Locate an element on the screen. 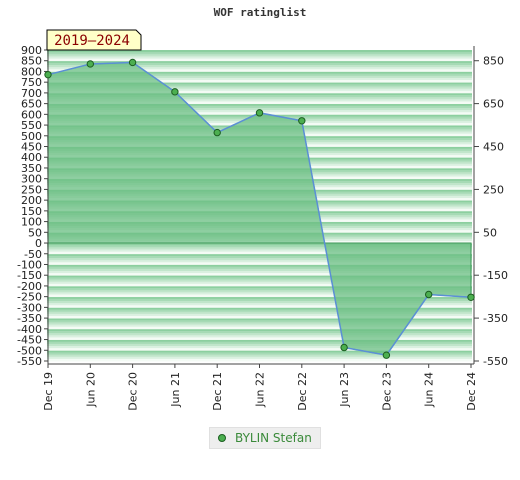 The width and height of the screenshot is (520, 480). chart-title: WOF ratinglist is located at coordinates (260, 12).